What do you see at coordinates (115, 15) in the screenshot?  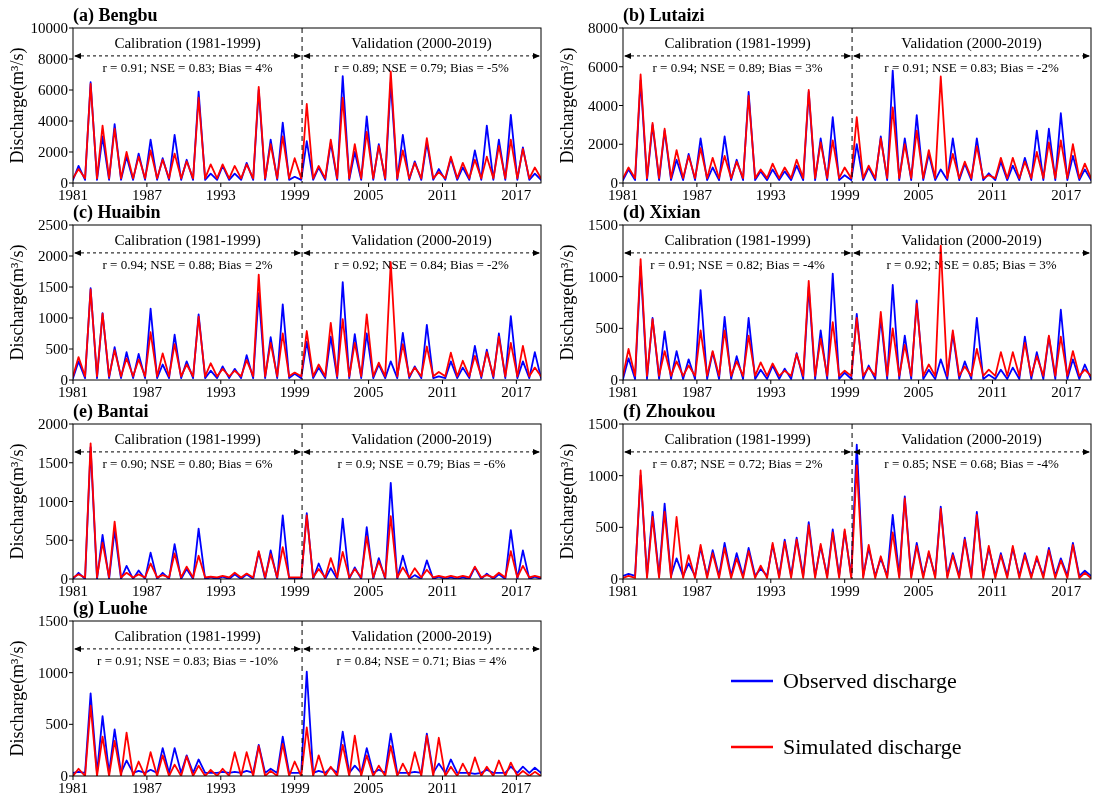 I see `chart-title: (a) Bengbu` at bounding box center [115, 15].